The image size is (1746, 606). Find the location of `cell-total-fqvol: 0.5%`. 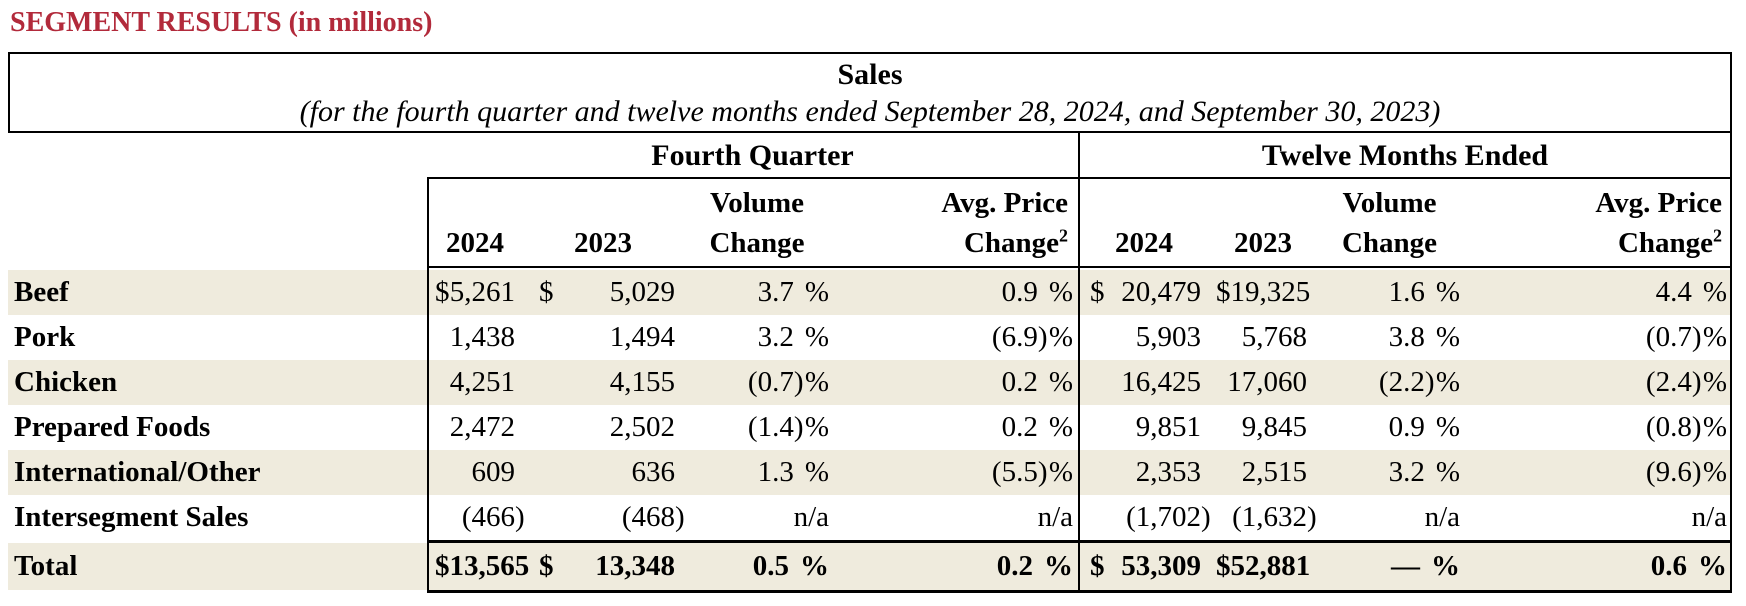

cell-total-fqvol: 0.5% is located at coordinates (757, 566).